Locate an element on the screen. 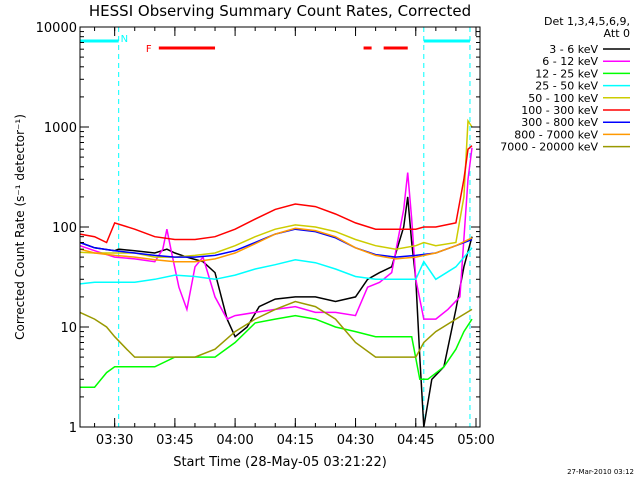  legend-label: 7000 - 20000 keV is located at coordinates (549, 147).